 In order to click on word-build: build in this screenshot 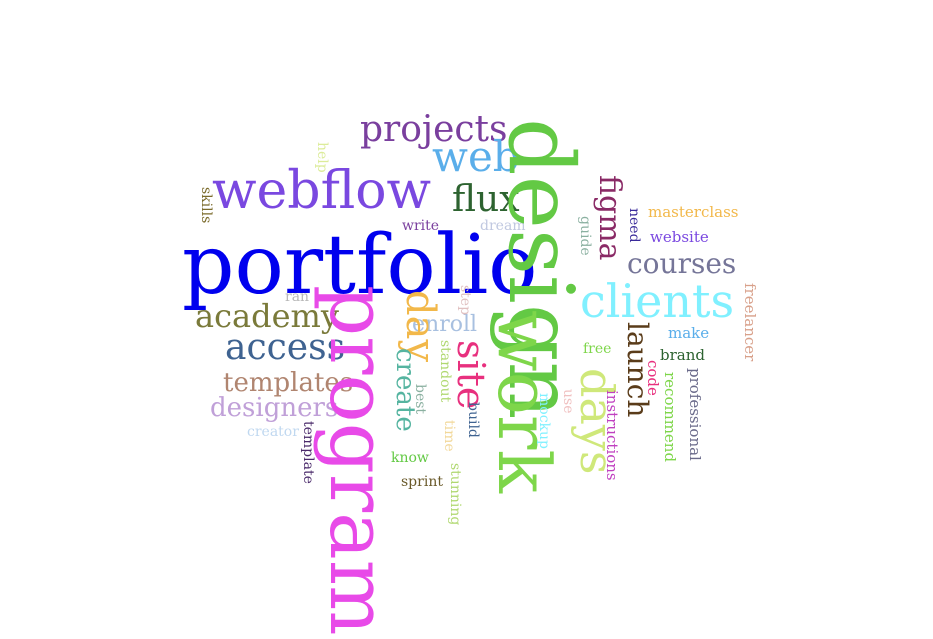, I will do `click(473, 420)`.